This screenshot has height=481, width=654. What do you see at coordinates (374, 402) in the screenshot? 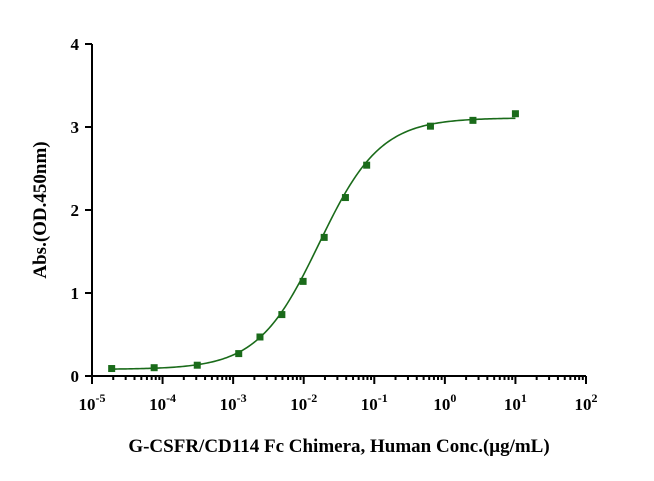
I see `x-tick-label: 10⁻¹` at bounding box center [374, 402].